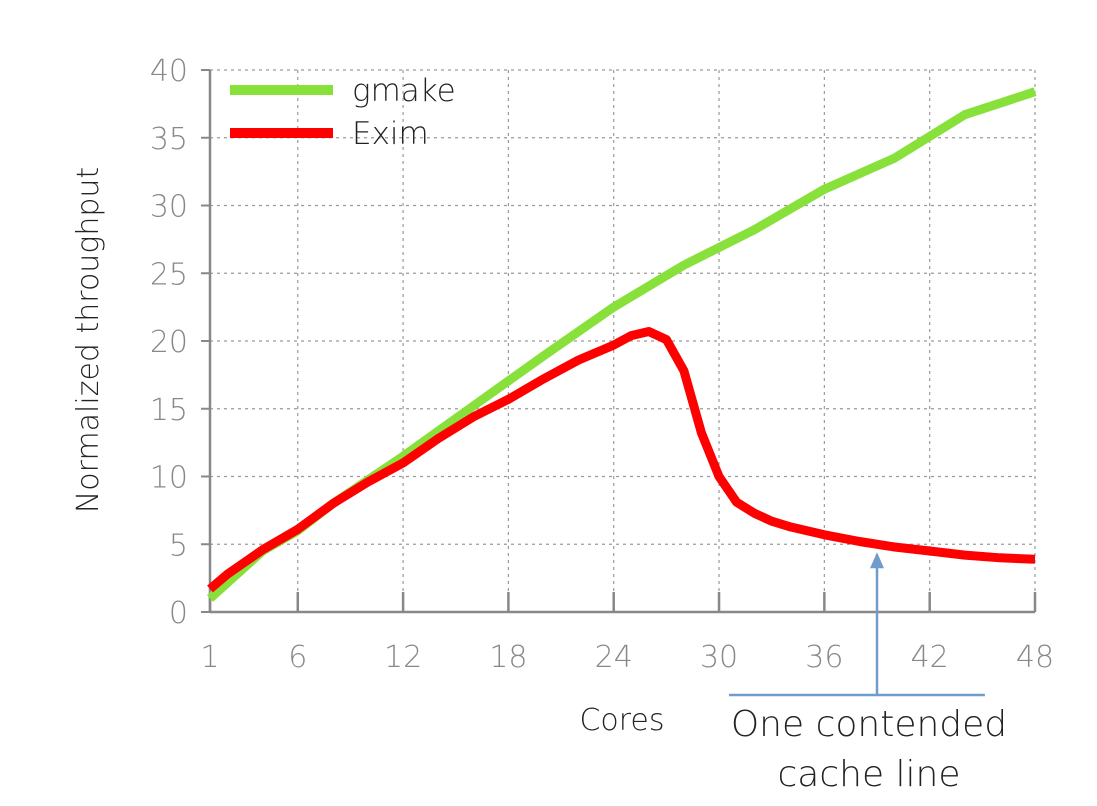 This screenshot has width=1097, height=806. I want to click on annotation-arrow-head, so click(877, 560).